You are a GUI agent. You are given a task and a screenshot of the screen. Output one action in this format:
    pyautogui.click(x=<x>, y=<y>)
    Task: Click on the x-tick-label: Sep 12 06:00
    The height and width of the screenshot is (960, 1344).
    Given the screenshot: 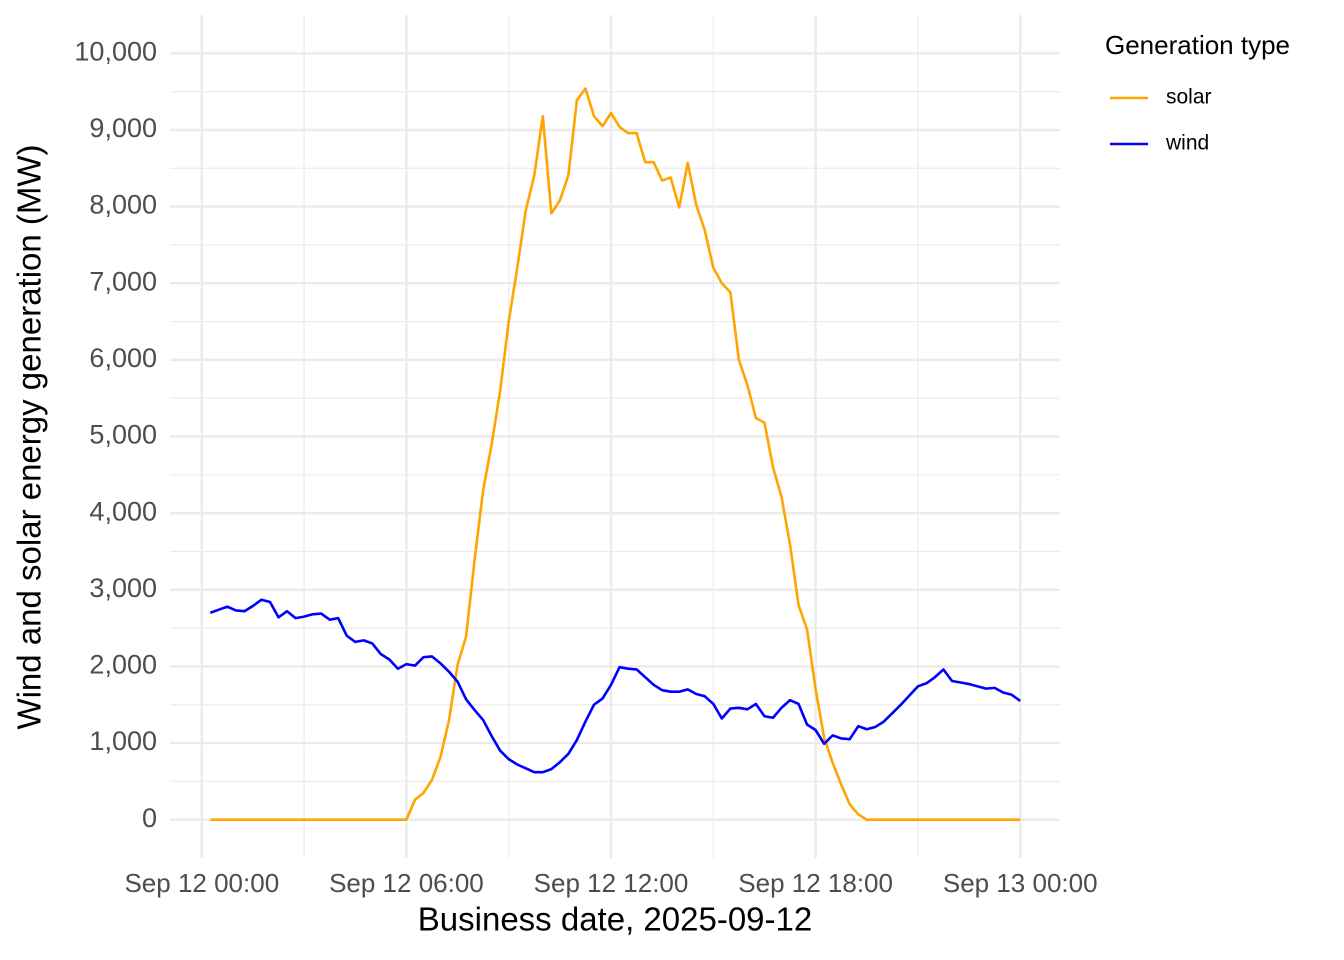 What is the action you would take?
    pyautogui.click(x=406, y=883)
    